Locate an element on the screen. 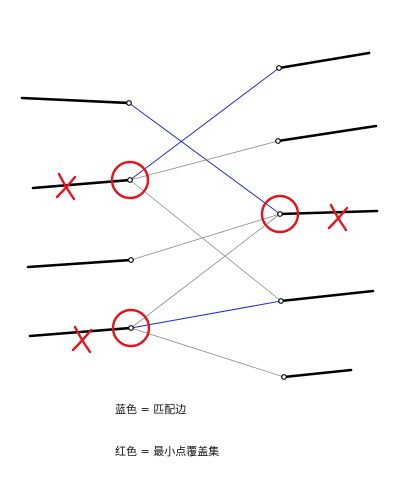  segment-r3 is located at coordinates (328, 212).